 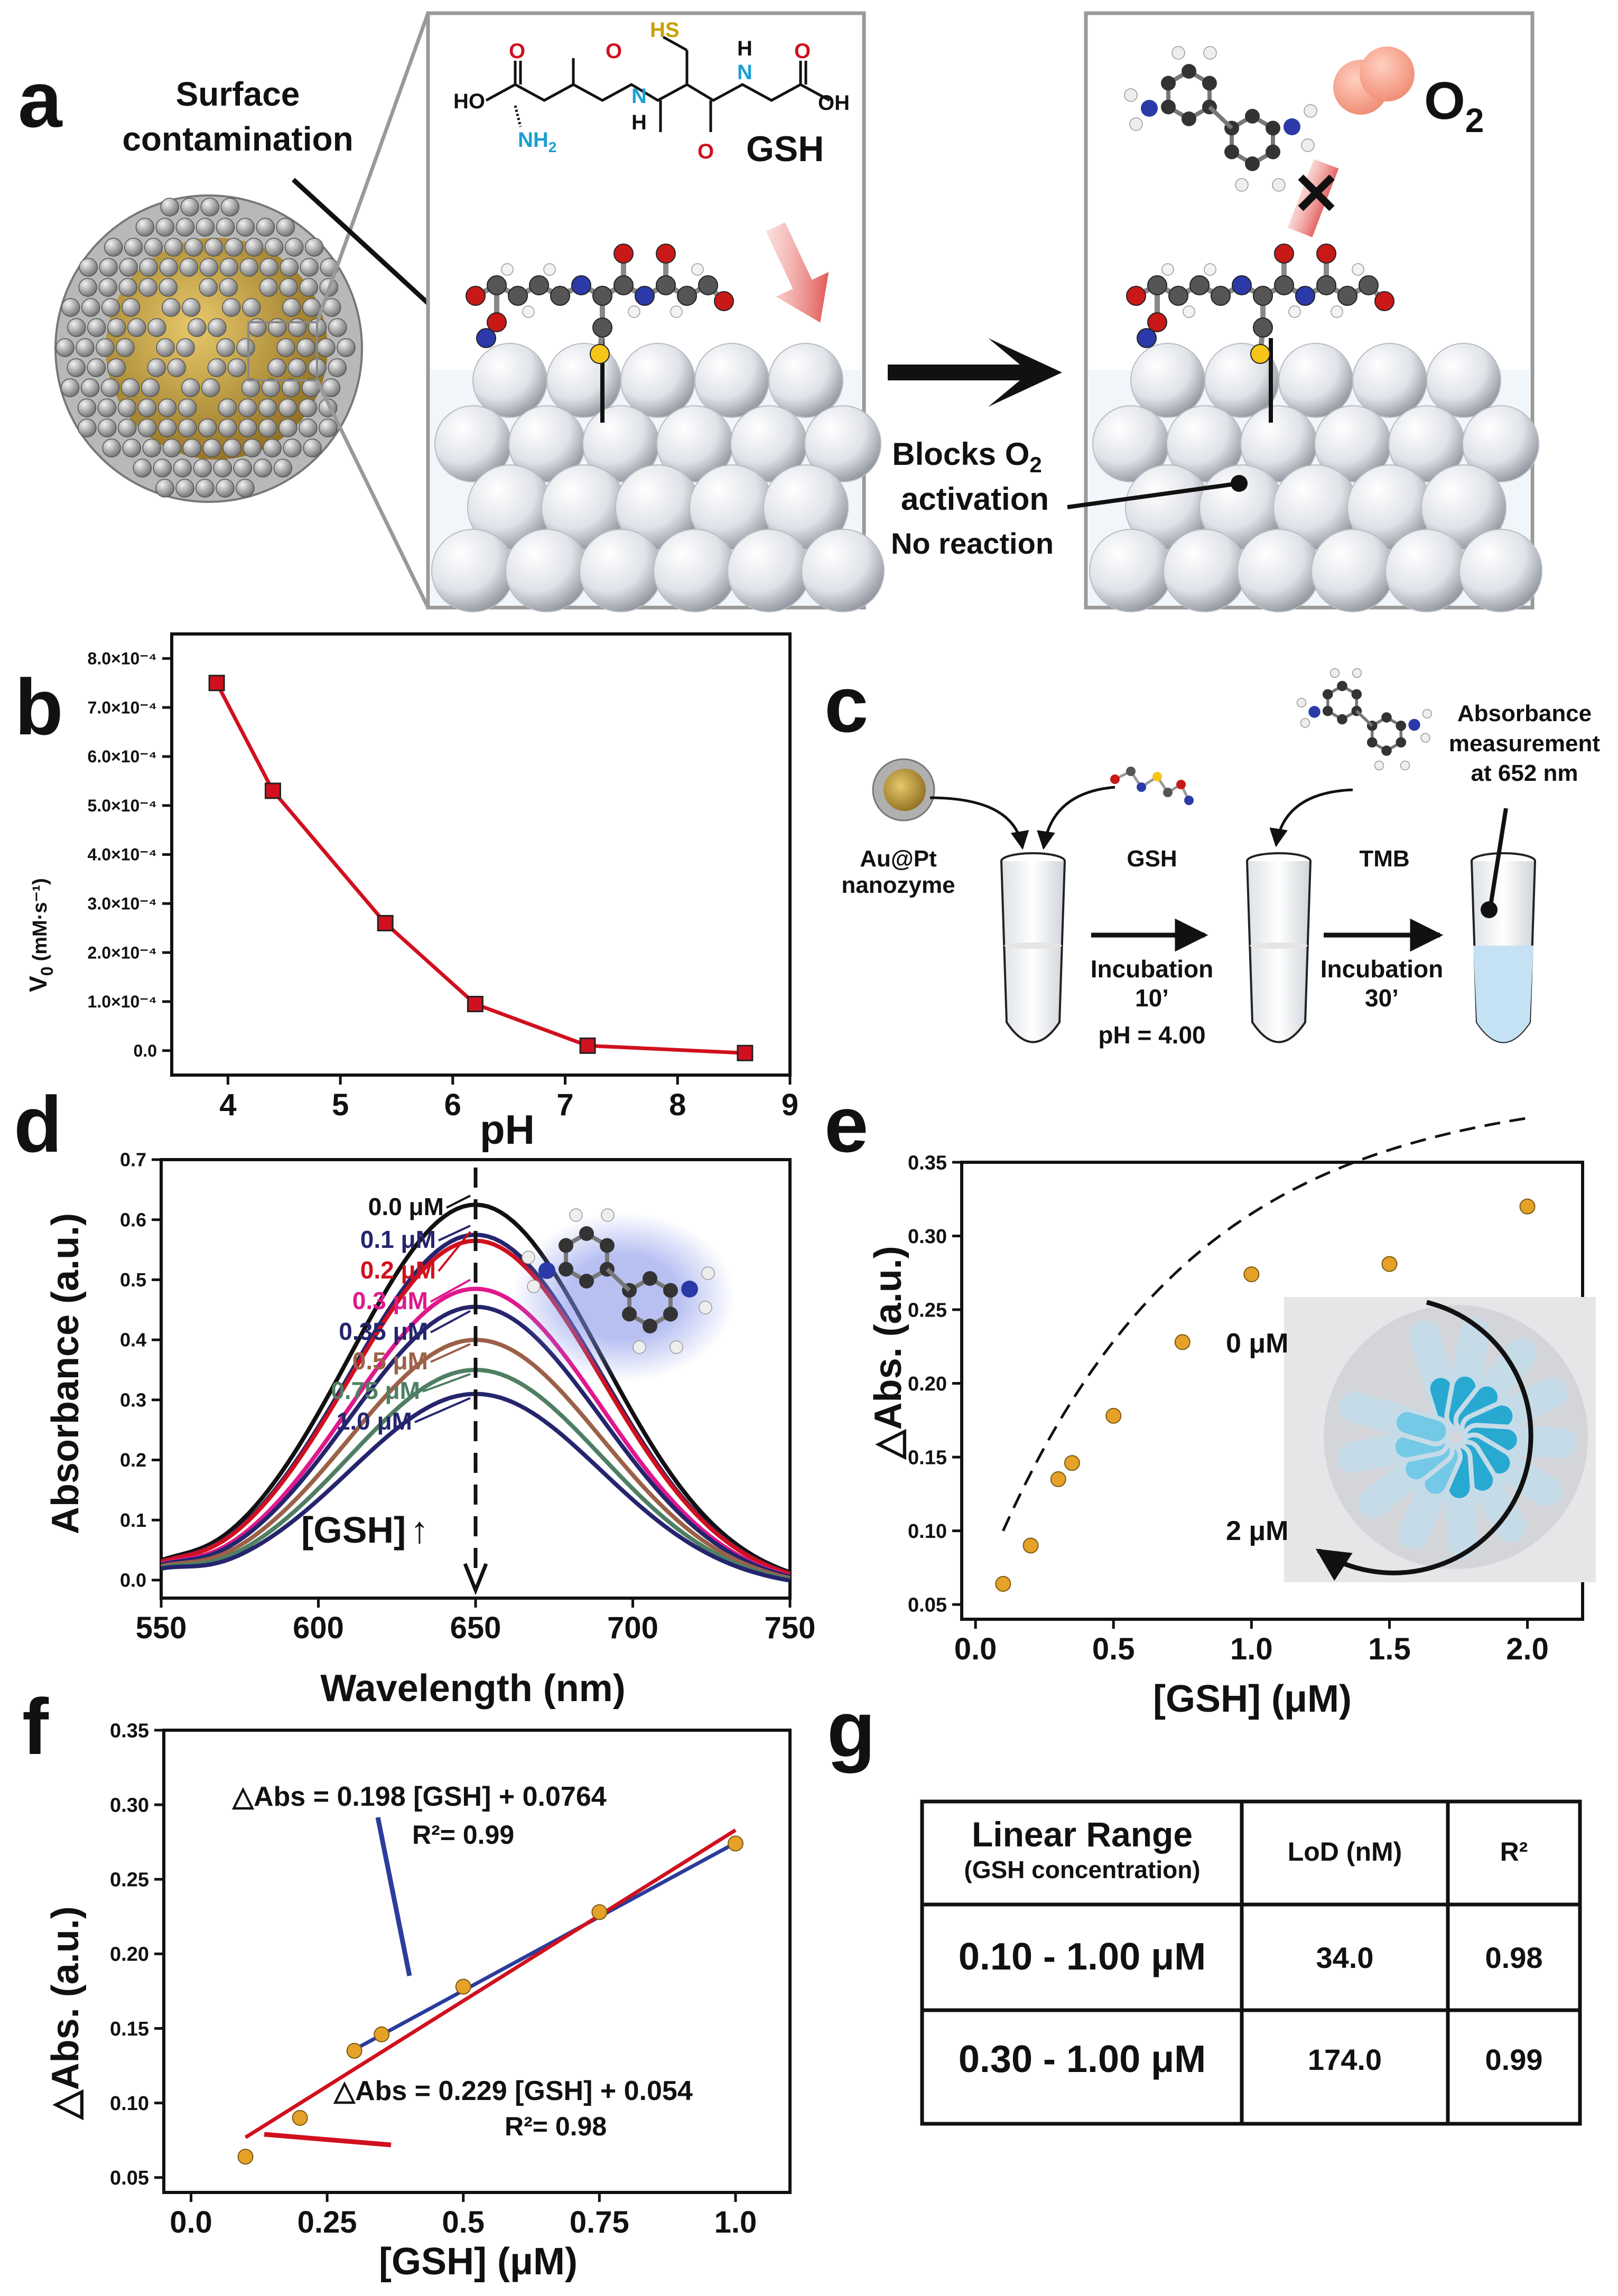 What do you see at coordinates (133, 1340) in the screenshot?
I see `y-tick-label: 0.4` at bounding box center [133, 1340].